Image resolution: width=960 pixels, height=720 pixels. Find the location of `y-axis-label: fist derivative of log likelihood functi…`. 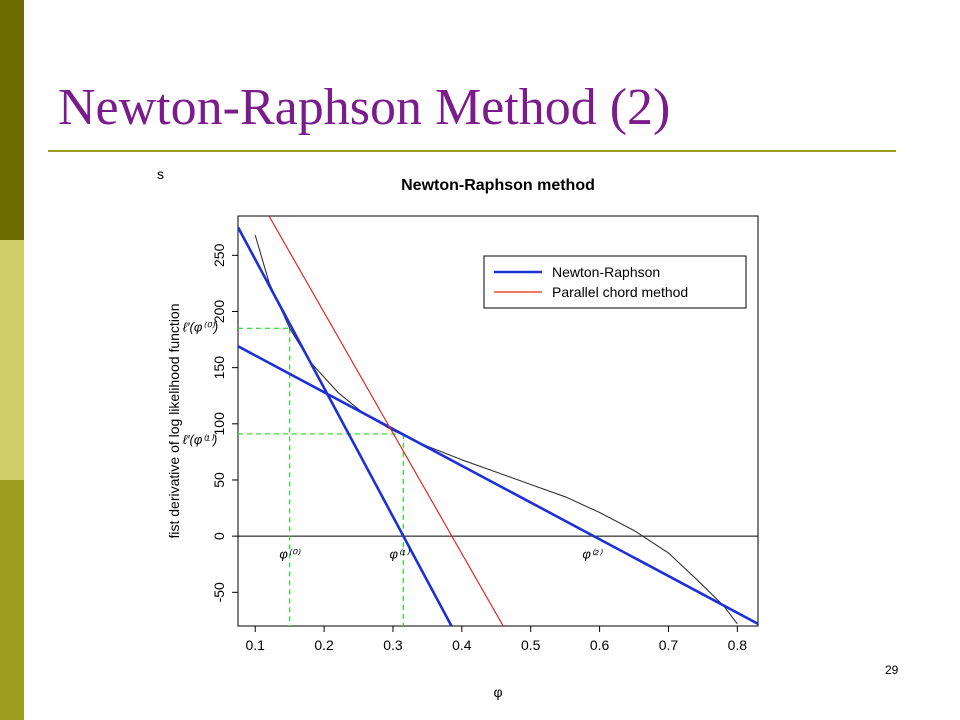

y-axis-label: fist derivative of log likelihood functi… is located at coordinates (174, 420).